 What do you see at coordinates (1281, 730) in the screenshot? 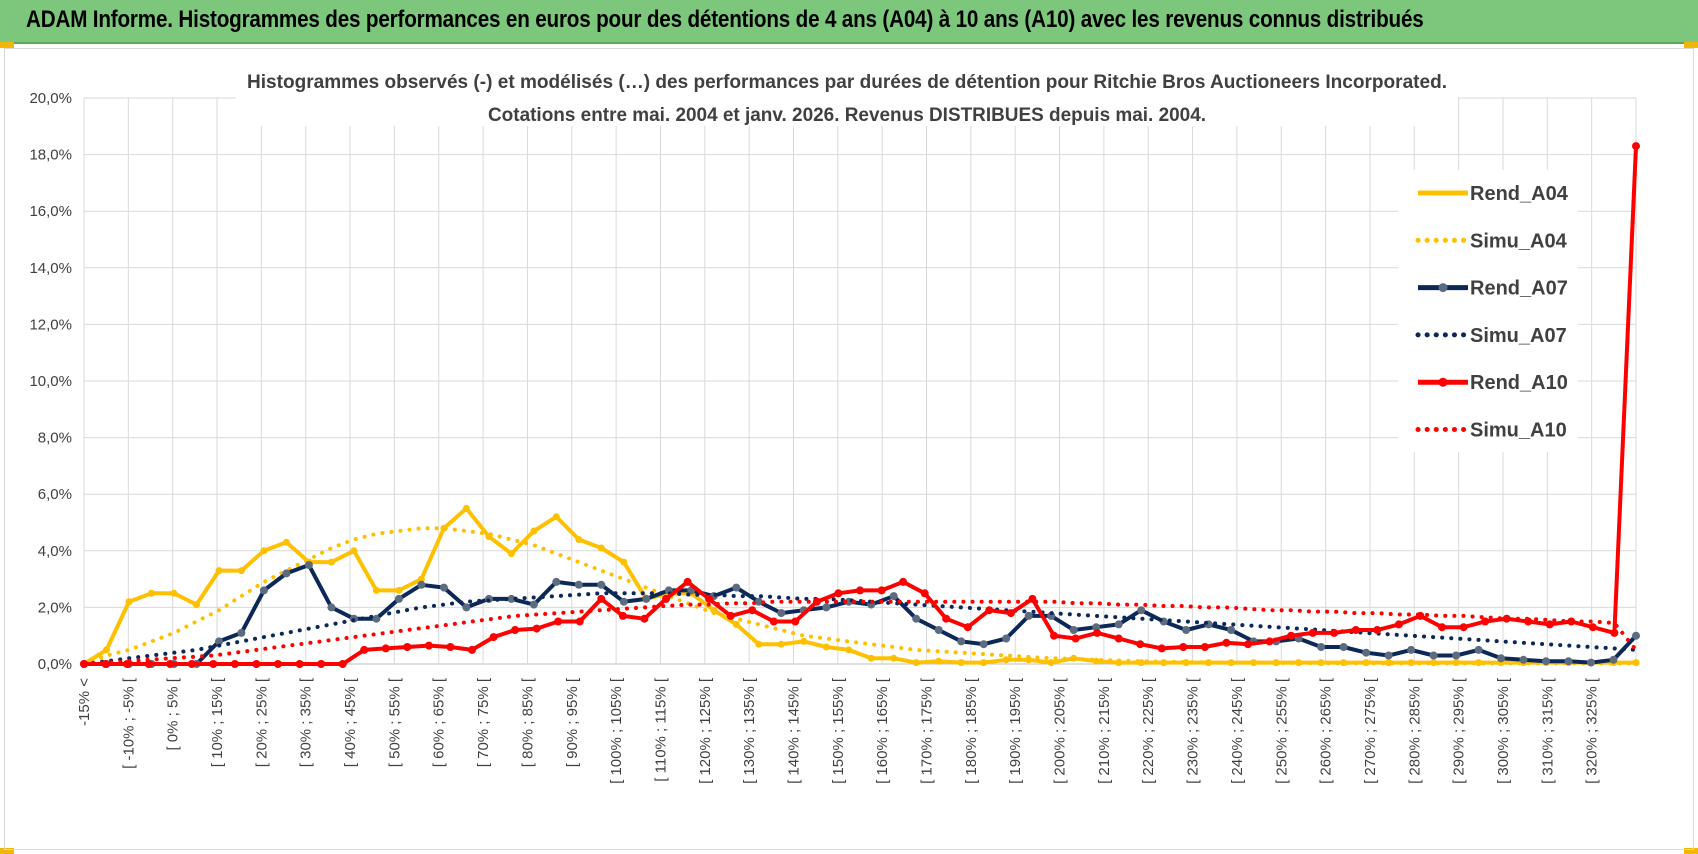
I see `x-tick-label: [ 250% ; 255% [` at bounding box center [1281, 730].